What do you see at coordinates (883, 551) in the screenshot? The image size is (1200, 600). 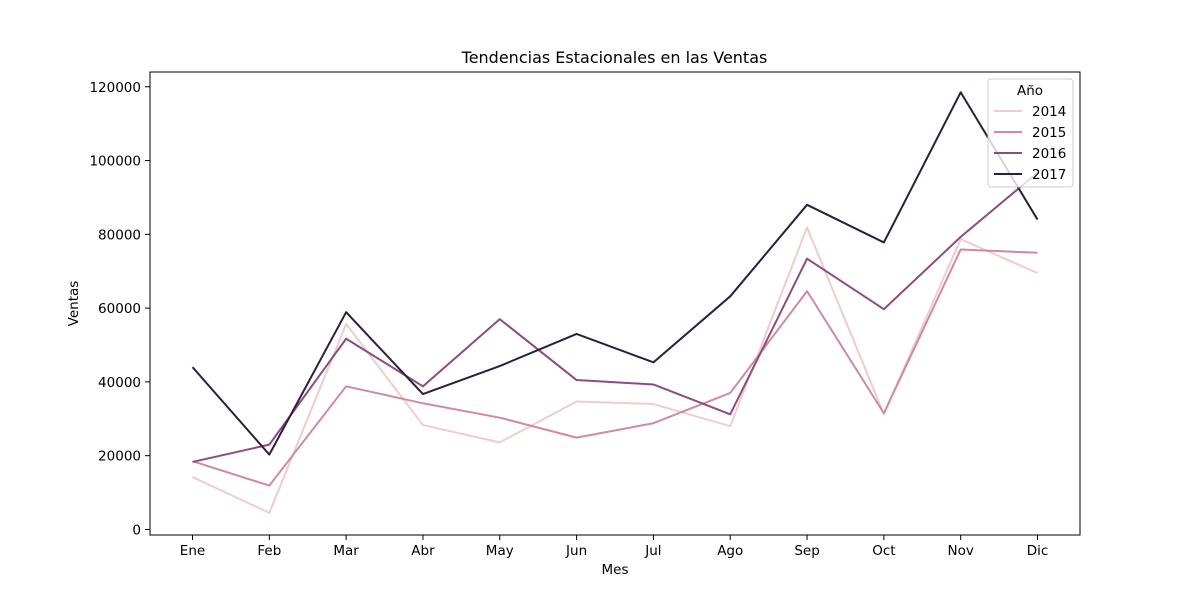 I see `x-tick-label: Oct` at bounding box center [883, 551].